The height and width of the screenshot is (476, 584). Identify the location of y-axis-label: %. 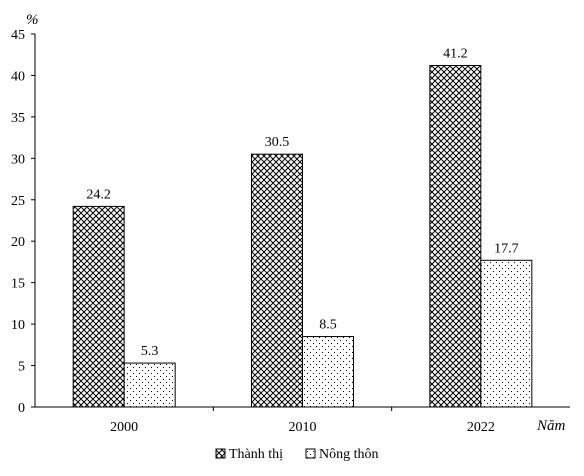
(32, 20).